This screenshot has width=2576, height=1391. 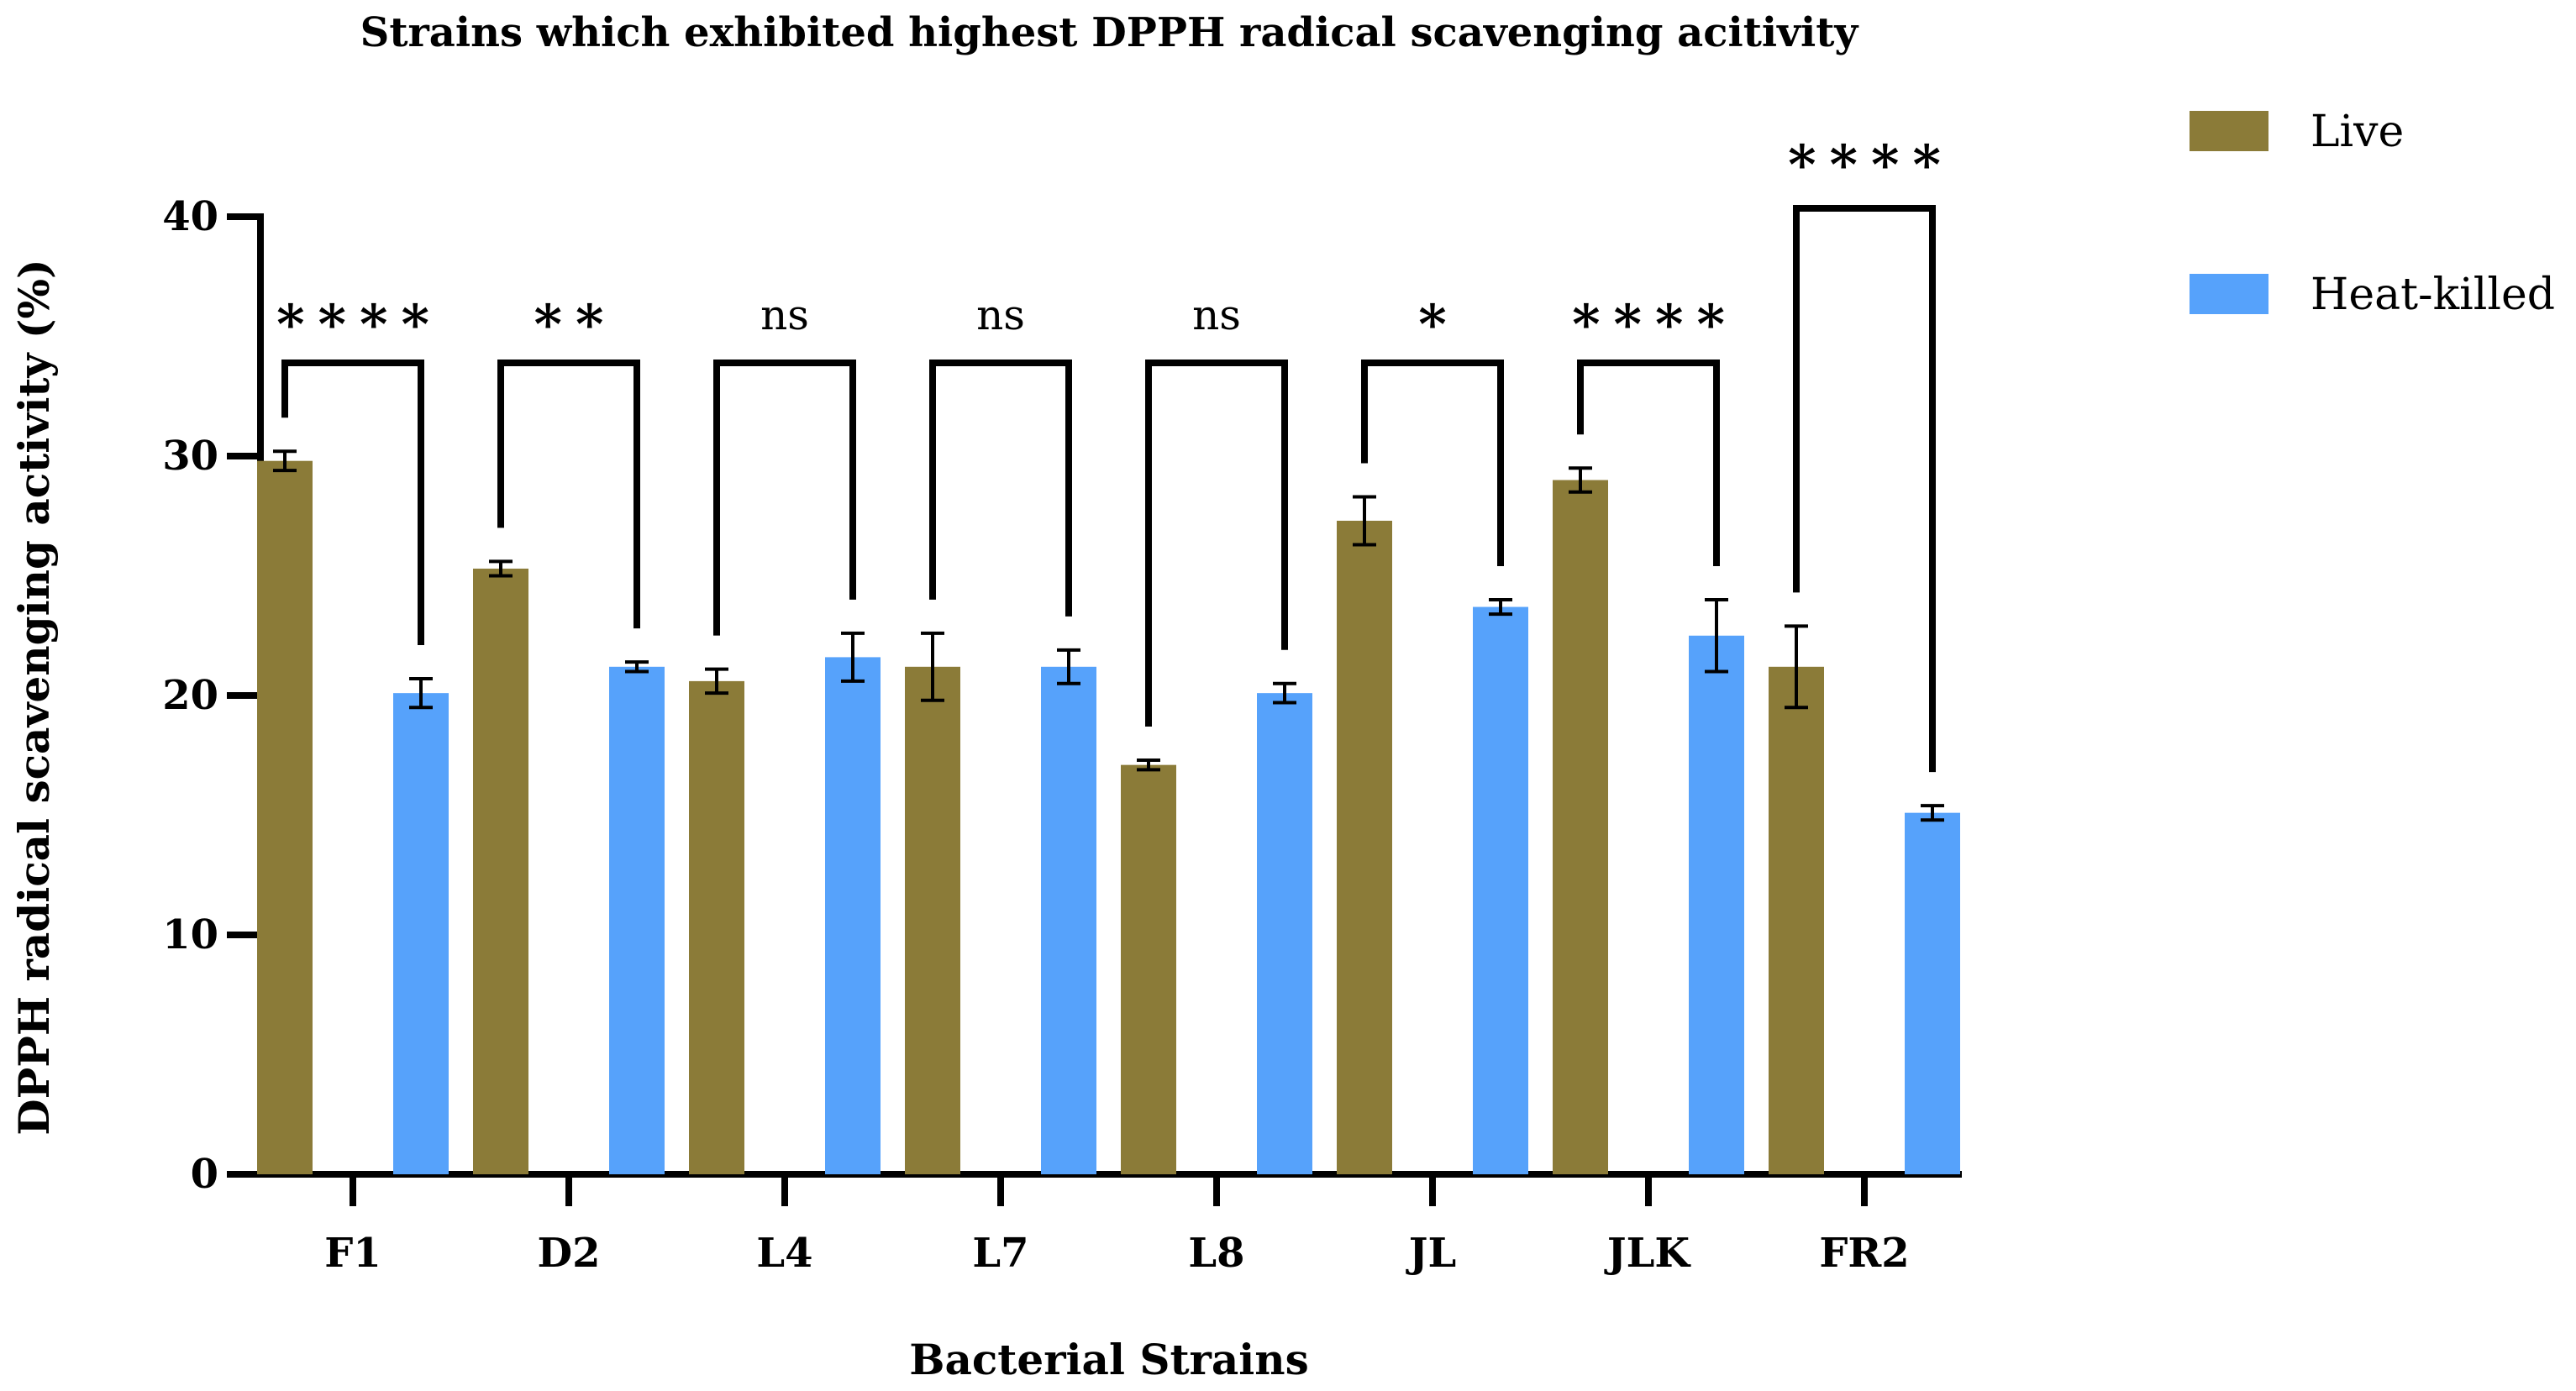 What do you see at coordinates (190, 695) in the screenshot?
I see `y-tick-label: 20` at bounding box center [190, 695].